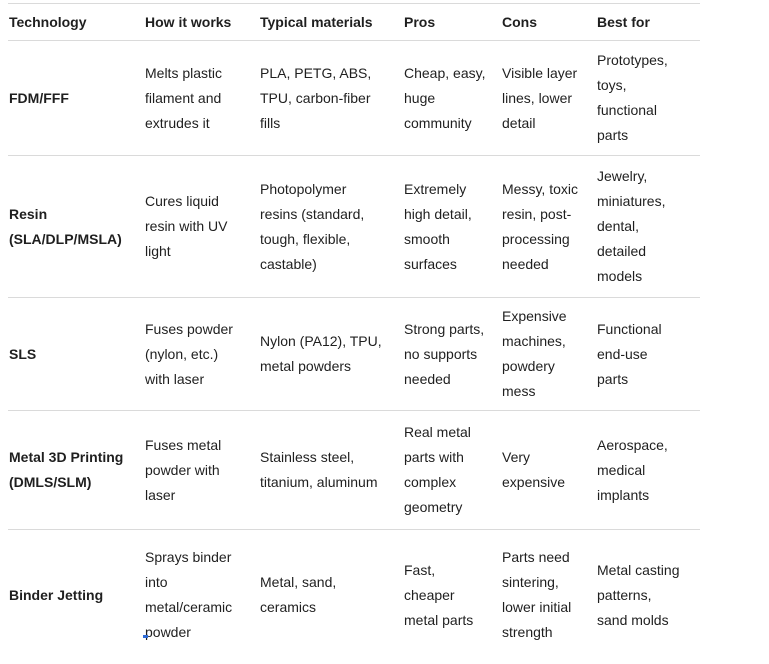 The image size is (769, 664). What do you see at coordinates (183, 469) in the screenshot?
I see `cell-how-it-works: Fuses metal powder with laser` at bounding box center [183, 469].